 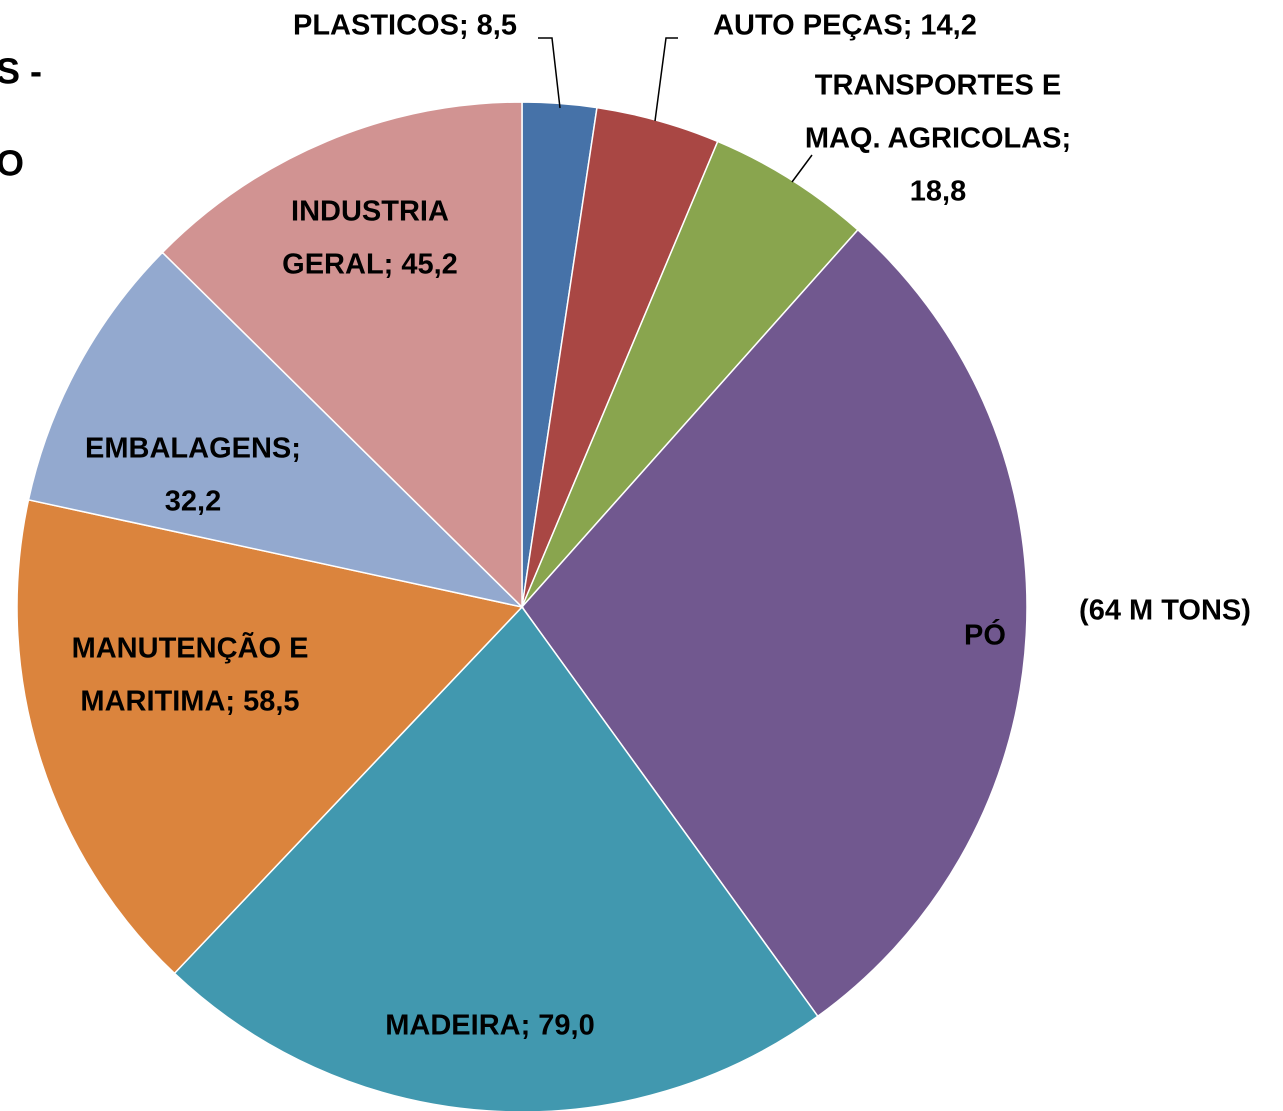 What do you see at coordinates (938, 192) in the screenshot?
I see `slice-label: 18,8` at bounding box center [938, 192].